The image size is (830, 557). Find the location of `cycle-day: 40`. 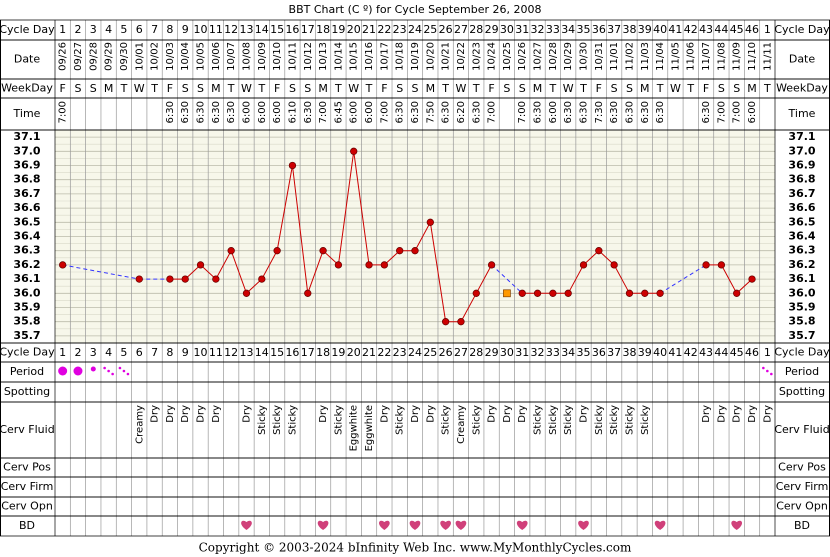

cycle-day: 40 is located at coordinates (660, 352).